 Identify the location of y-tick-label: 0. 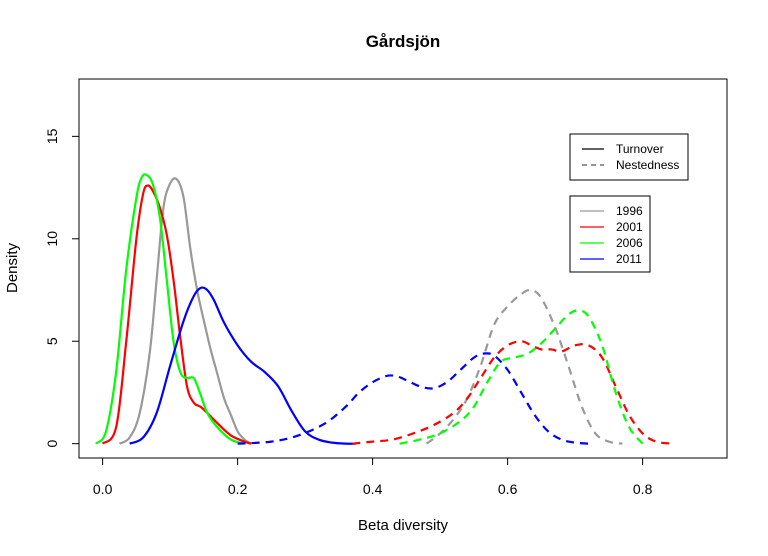
(52, 444).